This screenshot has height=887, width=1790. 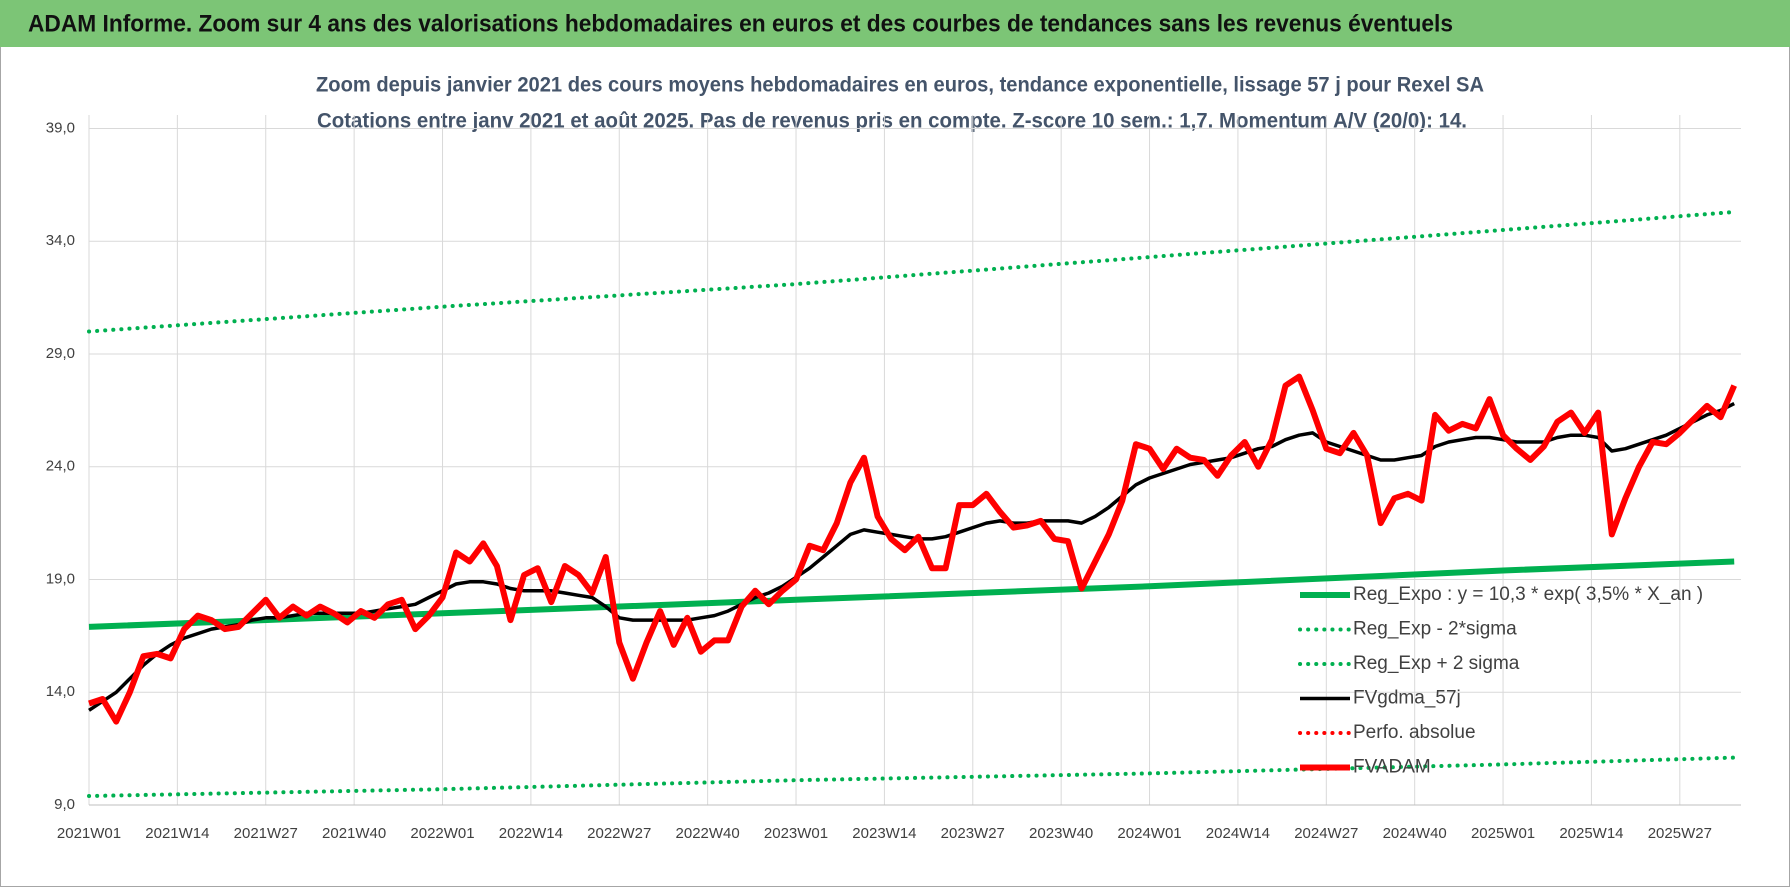 What do you see at coordinates (708, 833) in the screenshot?
I see `x-tick-label: 2022W40` at bounding box center [708, 833].